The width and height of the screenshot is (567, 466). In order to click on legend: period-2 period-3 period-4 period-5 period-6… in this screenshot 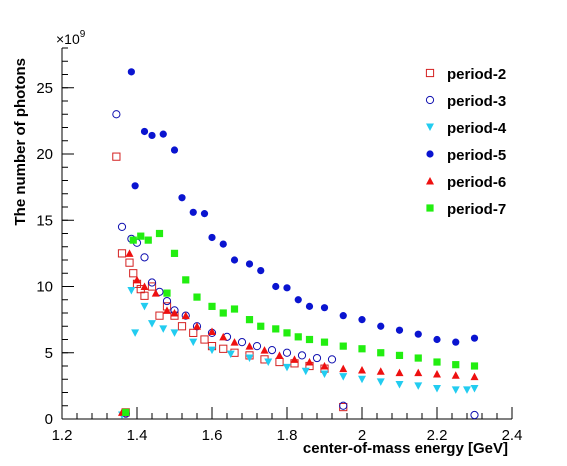, I will do `click(466, 142)`.